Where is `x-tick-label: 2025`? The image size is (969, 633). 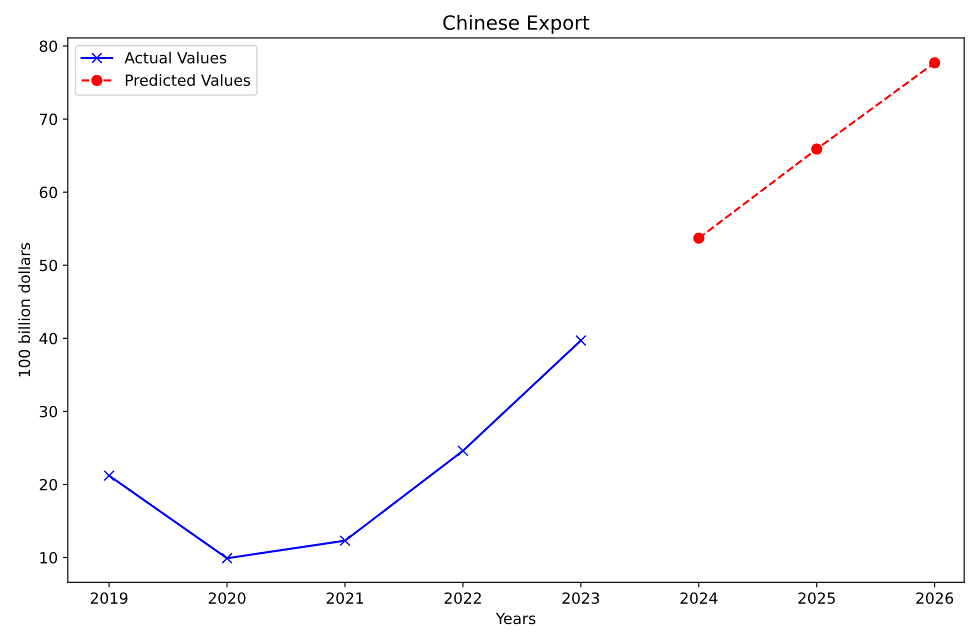
x-tick-label: 2025 is located at coordinates (816, 598).